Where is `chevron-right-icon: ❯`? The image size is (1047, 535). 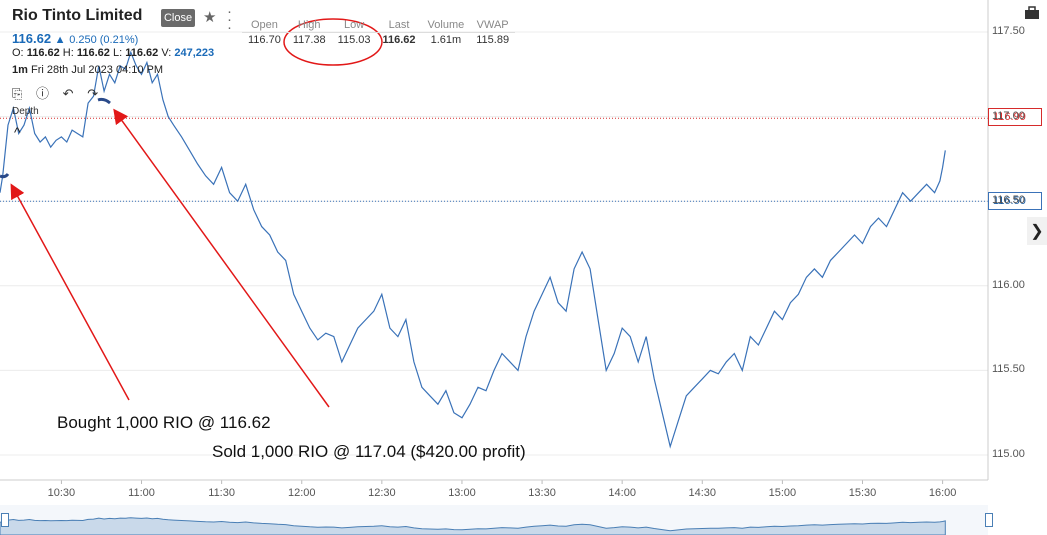 chevron-right-icon: ❯ is located at coordinates (1037, 231).